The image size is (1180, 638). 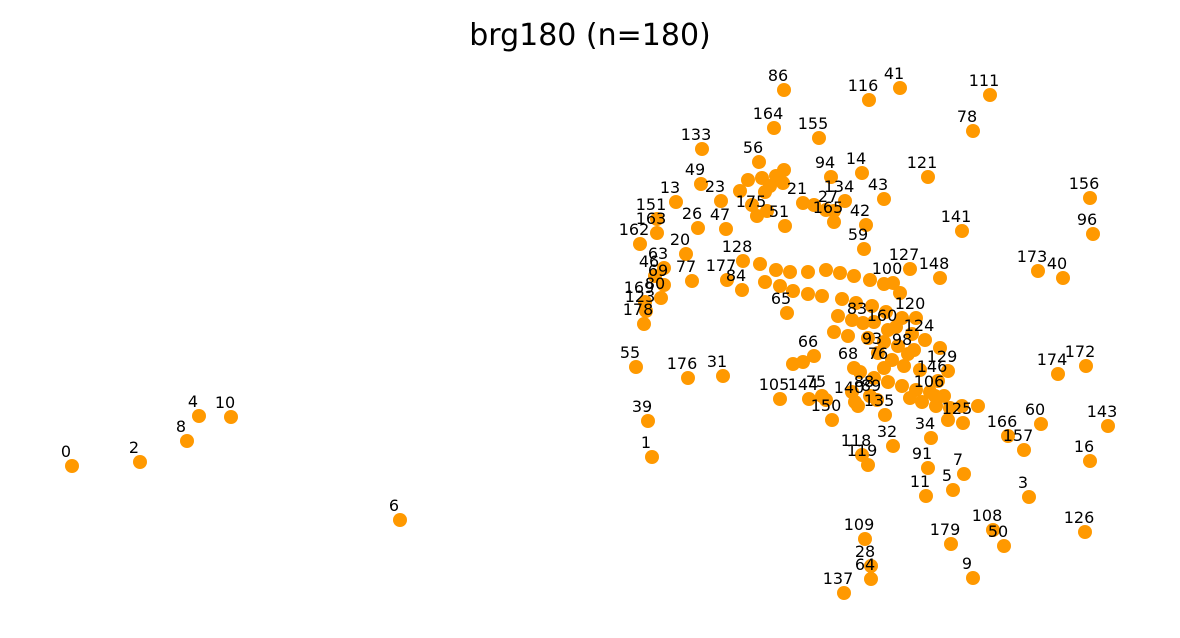 I want to click on point-label-179: 179, so click(x=945, y=529).